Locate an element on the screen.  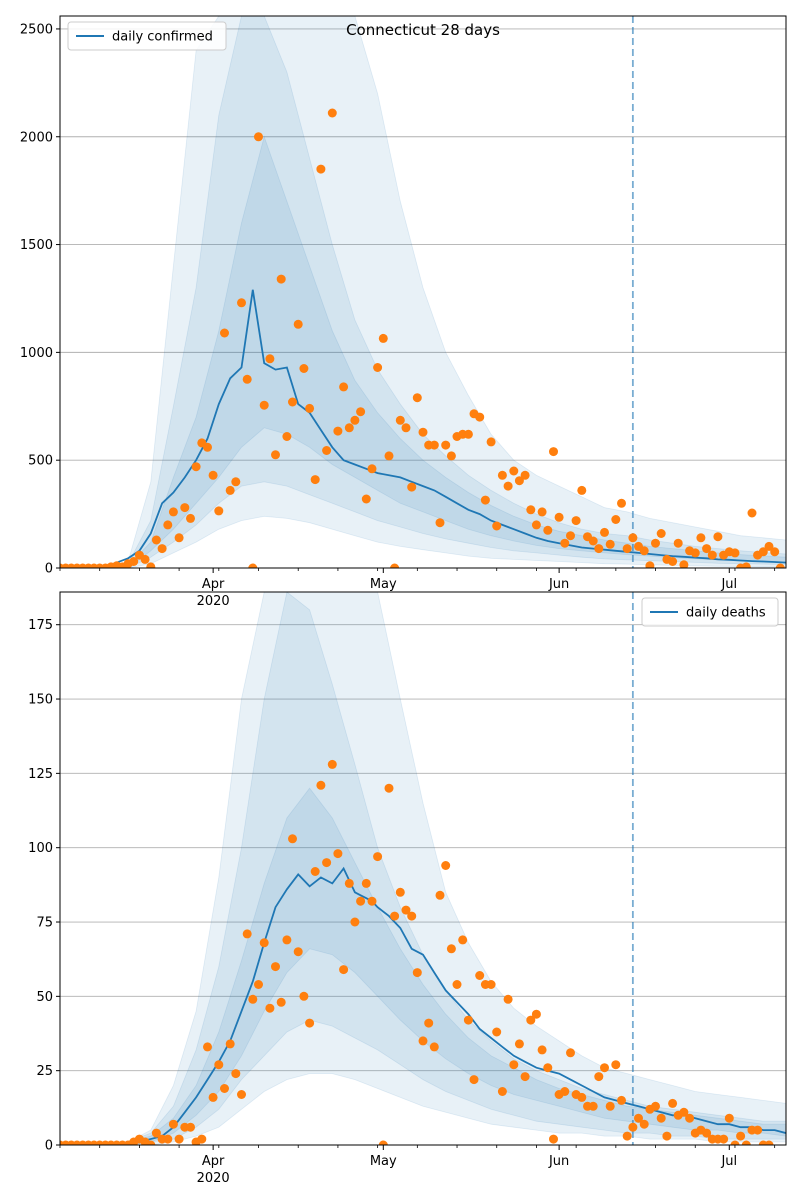
x-tick-label: Jul is located at coordinates (728, 1161).